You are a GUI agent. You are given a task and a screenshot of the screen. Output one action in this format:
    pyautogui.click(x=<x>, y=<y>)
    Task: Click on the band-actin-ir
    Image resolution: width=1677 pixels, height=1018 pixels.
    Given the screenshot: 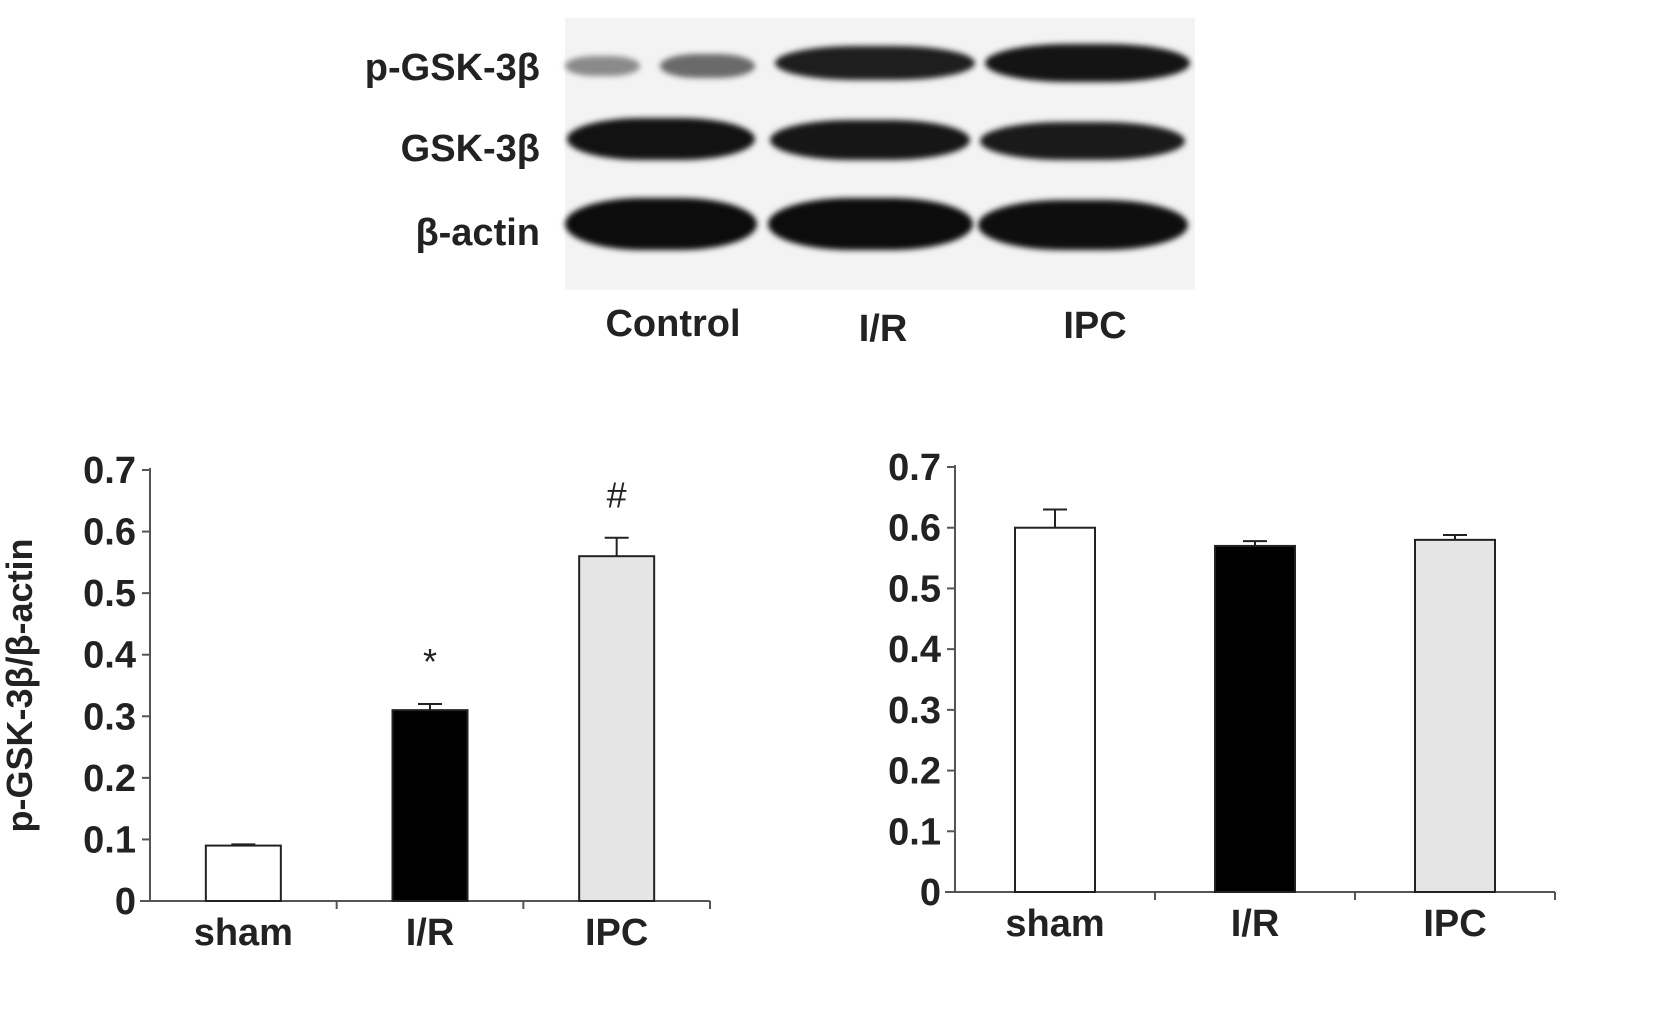 What is the action you would take?
    pyautogui.click(x=870, y=224)
    